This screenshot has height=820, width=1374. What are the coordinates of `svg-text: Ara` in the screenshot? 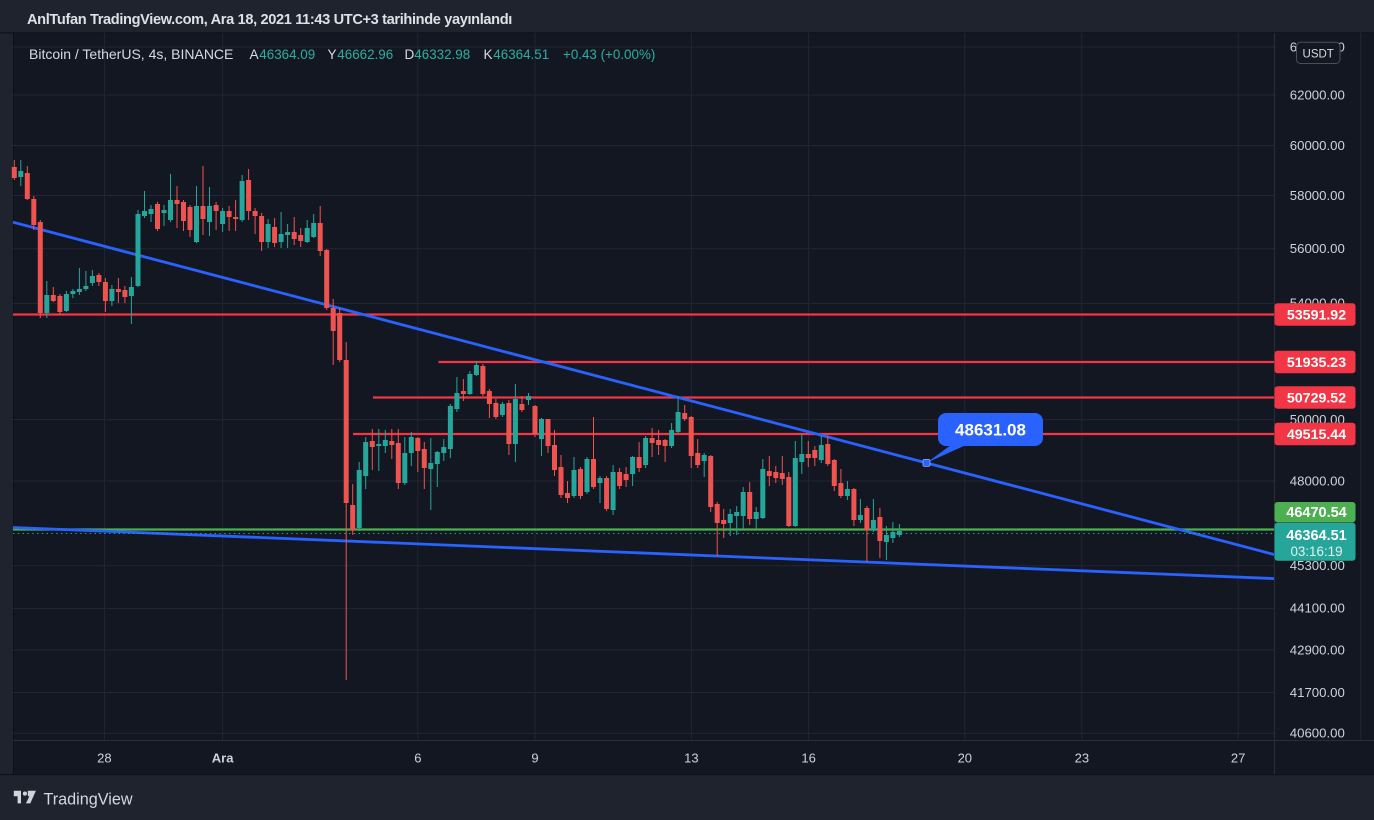 It's located at (223, 758).